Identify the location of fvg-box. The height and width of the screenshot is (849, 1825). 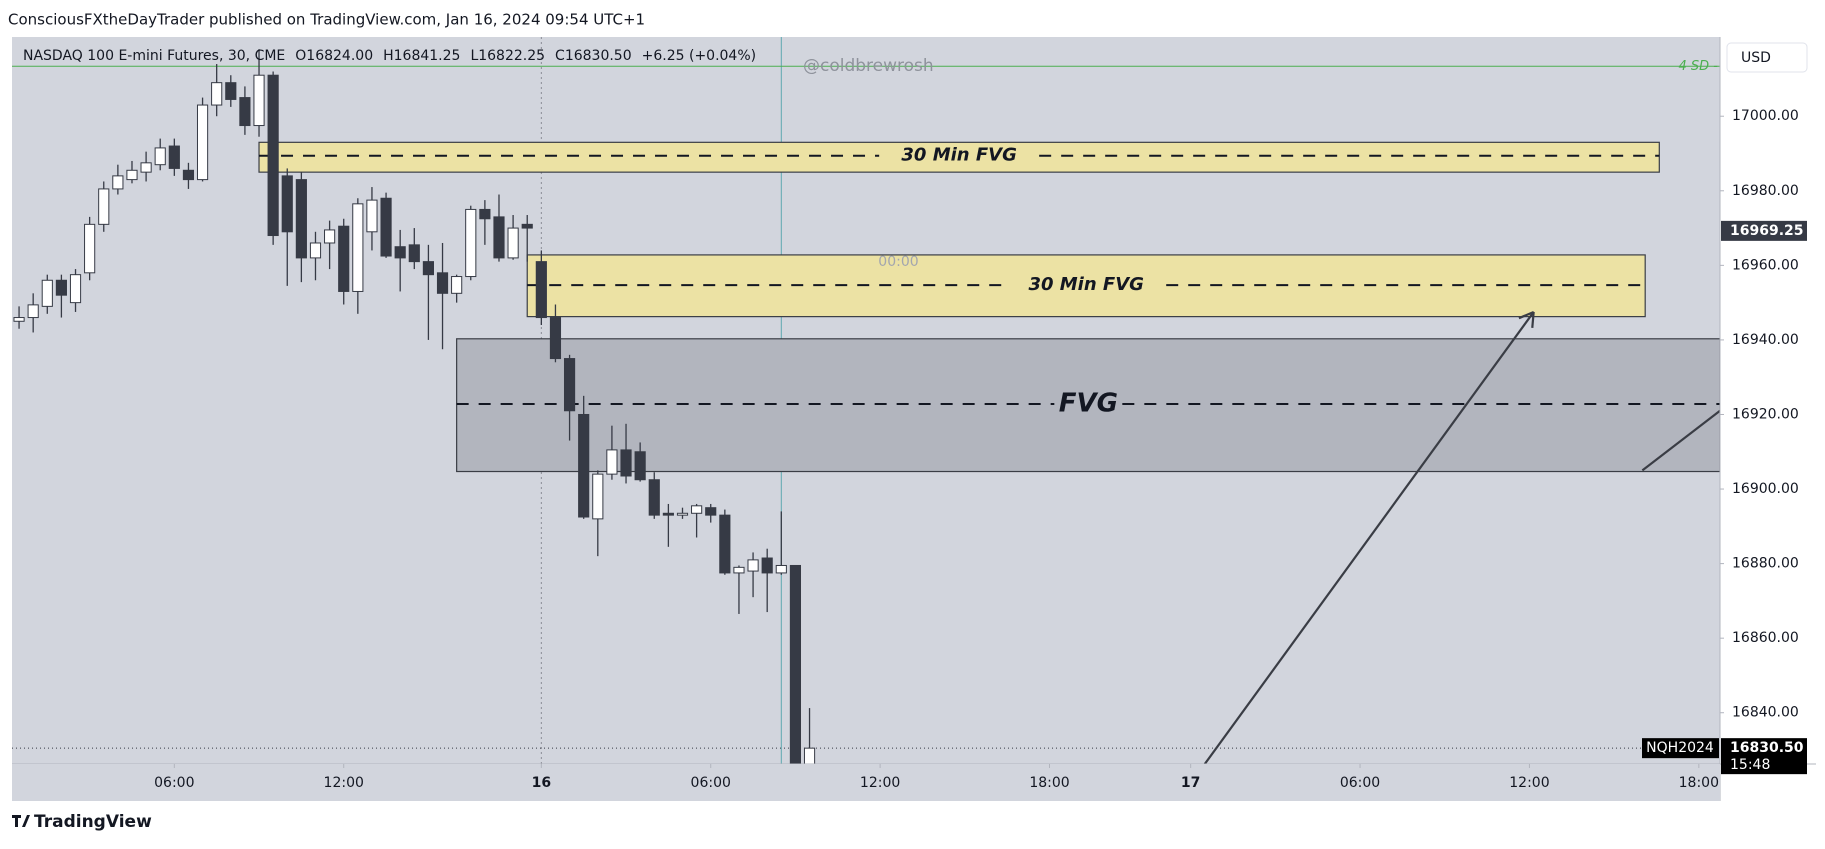
(1088, 405).